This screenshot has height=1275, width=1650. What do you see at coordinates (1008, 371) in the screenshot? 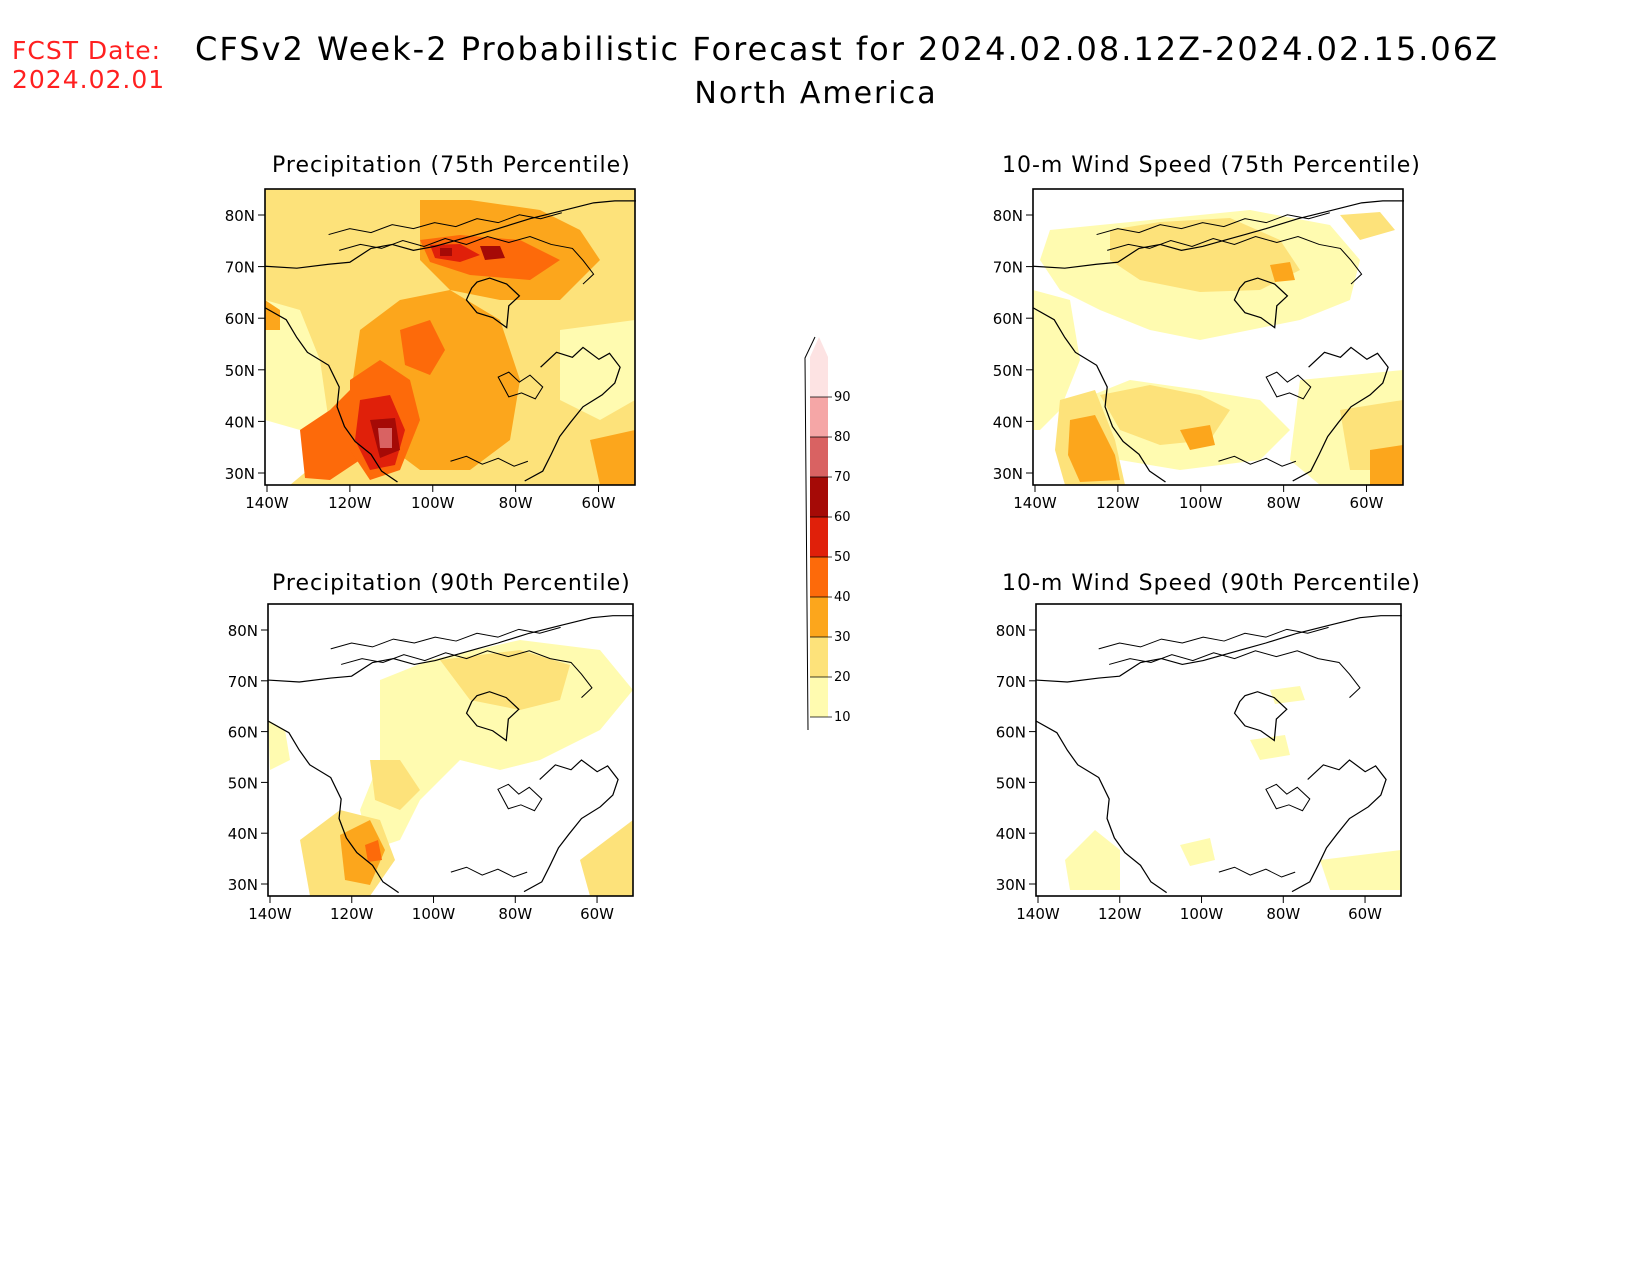
I see `lat-tick-label-wind75: 50N` at bounding box center [1008, 371].